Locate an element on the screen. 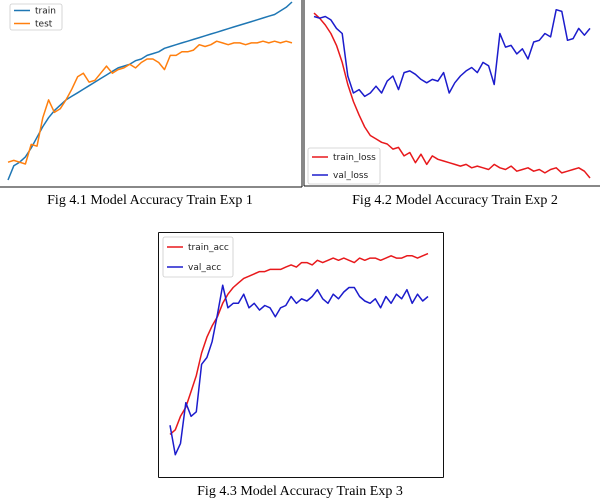 The width and height of the screenshot is (602, 503). series-line-test is located at coordinates (150, 102).